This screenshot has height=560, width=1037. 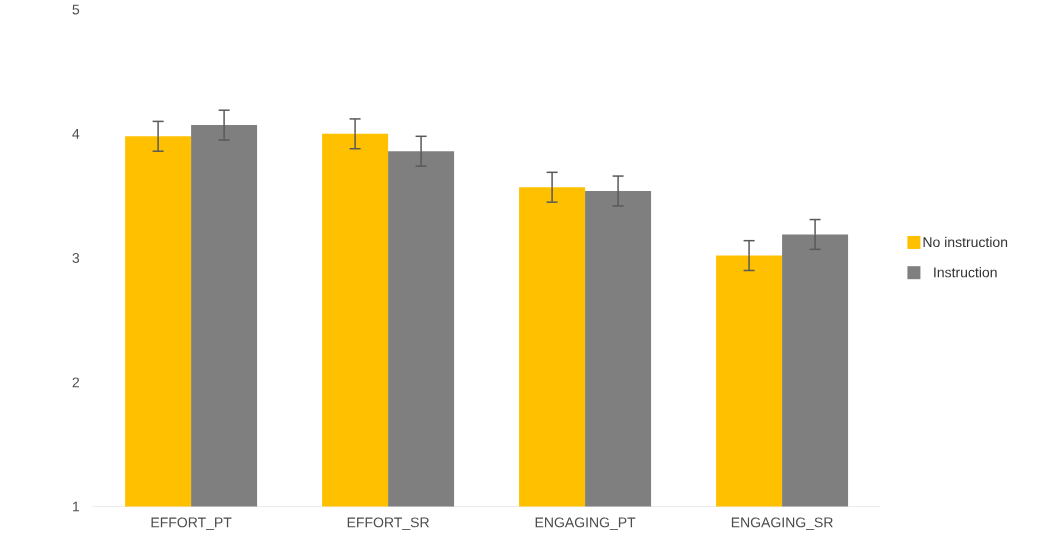 I want to click on y-tick-label: 1, so click(x=76, y=506).